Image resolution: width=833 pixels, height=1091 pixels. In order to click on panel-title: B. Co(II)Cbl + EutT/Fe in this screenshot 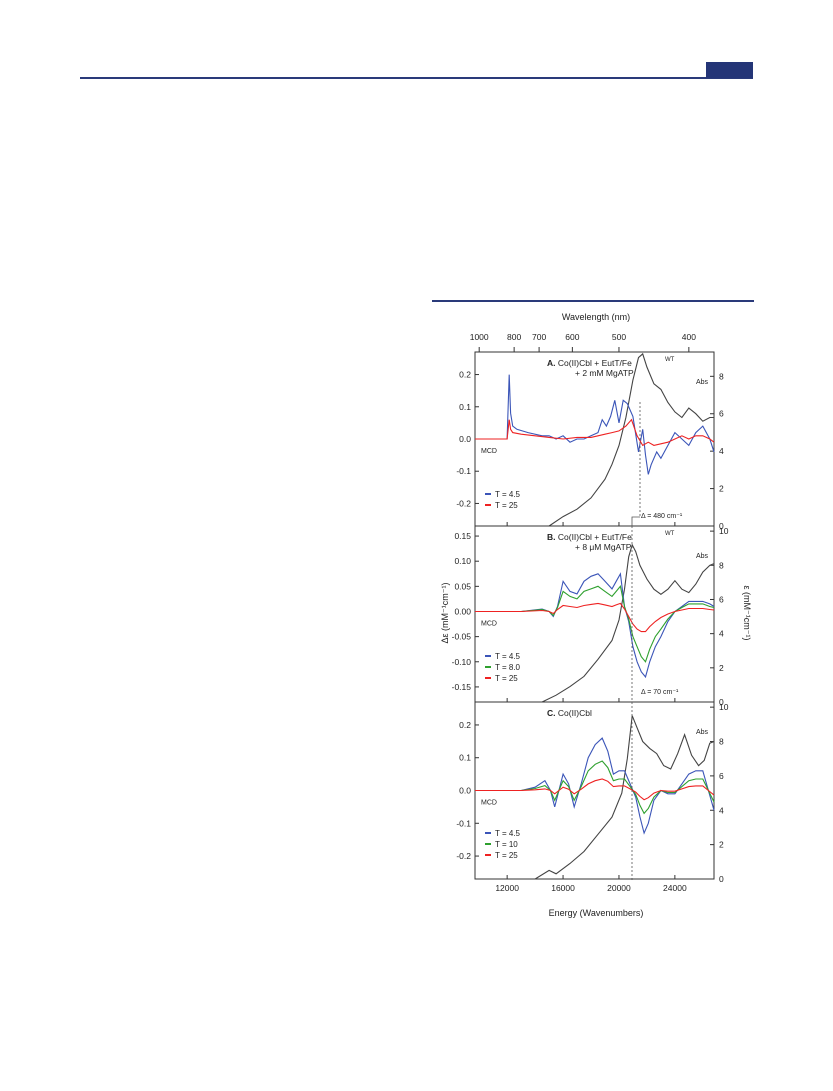, I will do `click(589, 537)`.